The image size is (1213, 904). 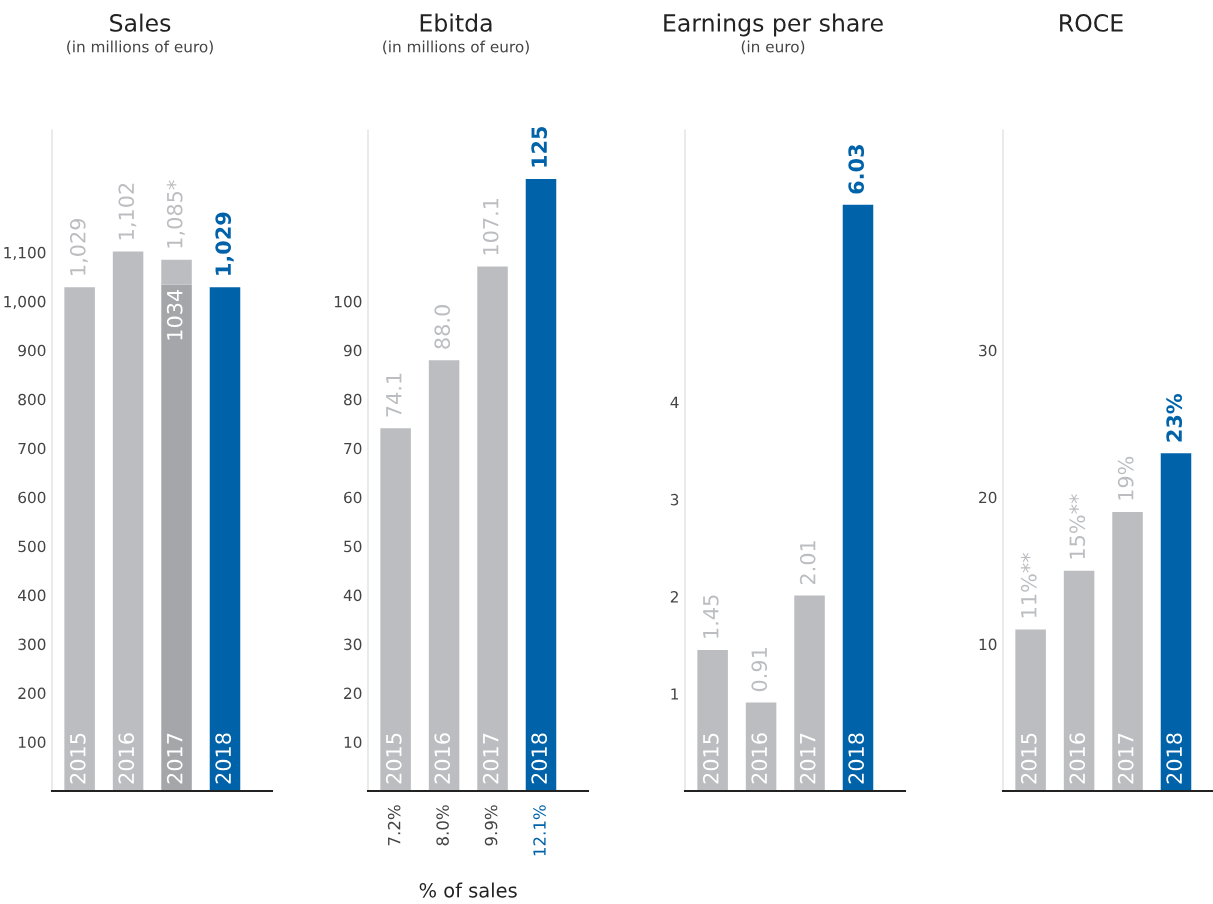 I want to click on data-label: 6.03, so click(x=856, y=169).